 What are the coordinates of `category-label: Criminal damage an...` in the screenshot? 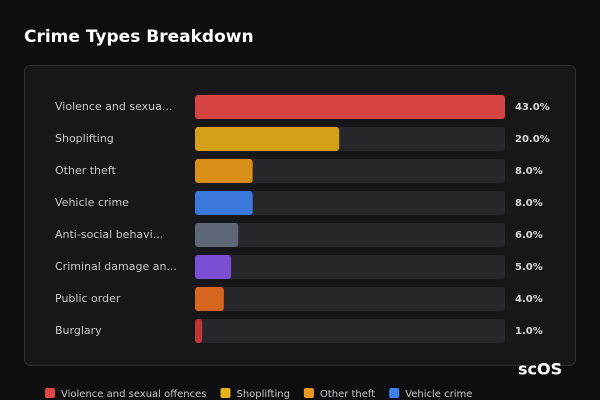 It's located at (116, 266).